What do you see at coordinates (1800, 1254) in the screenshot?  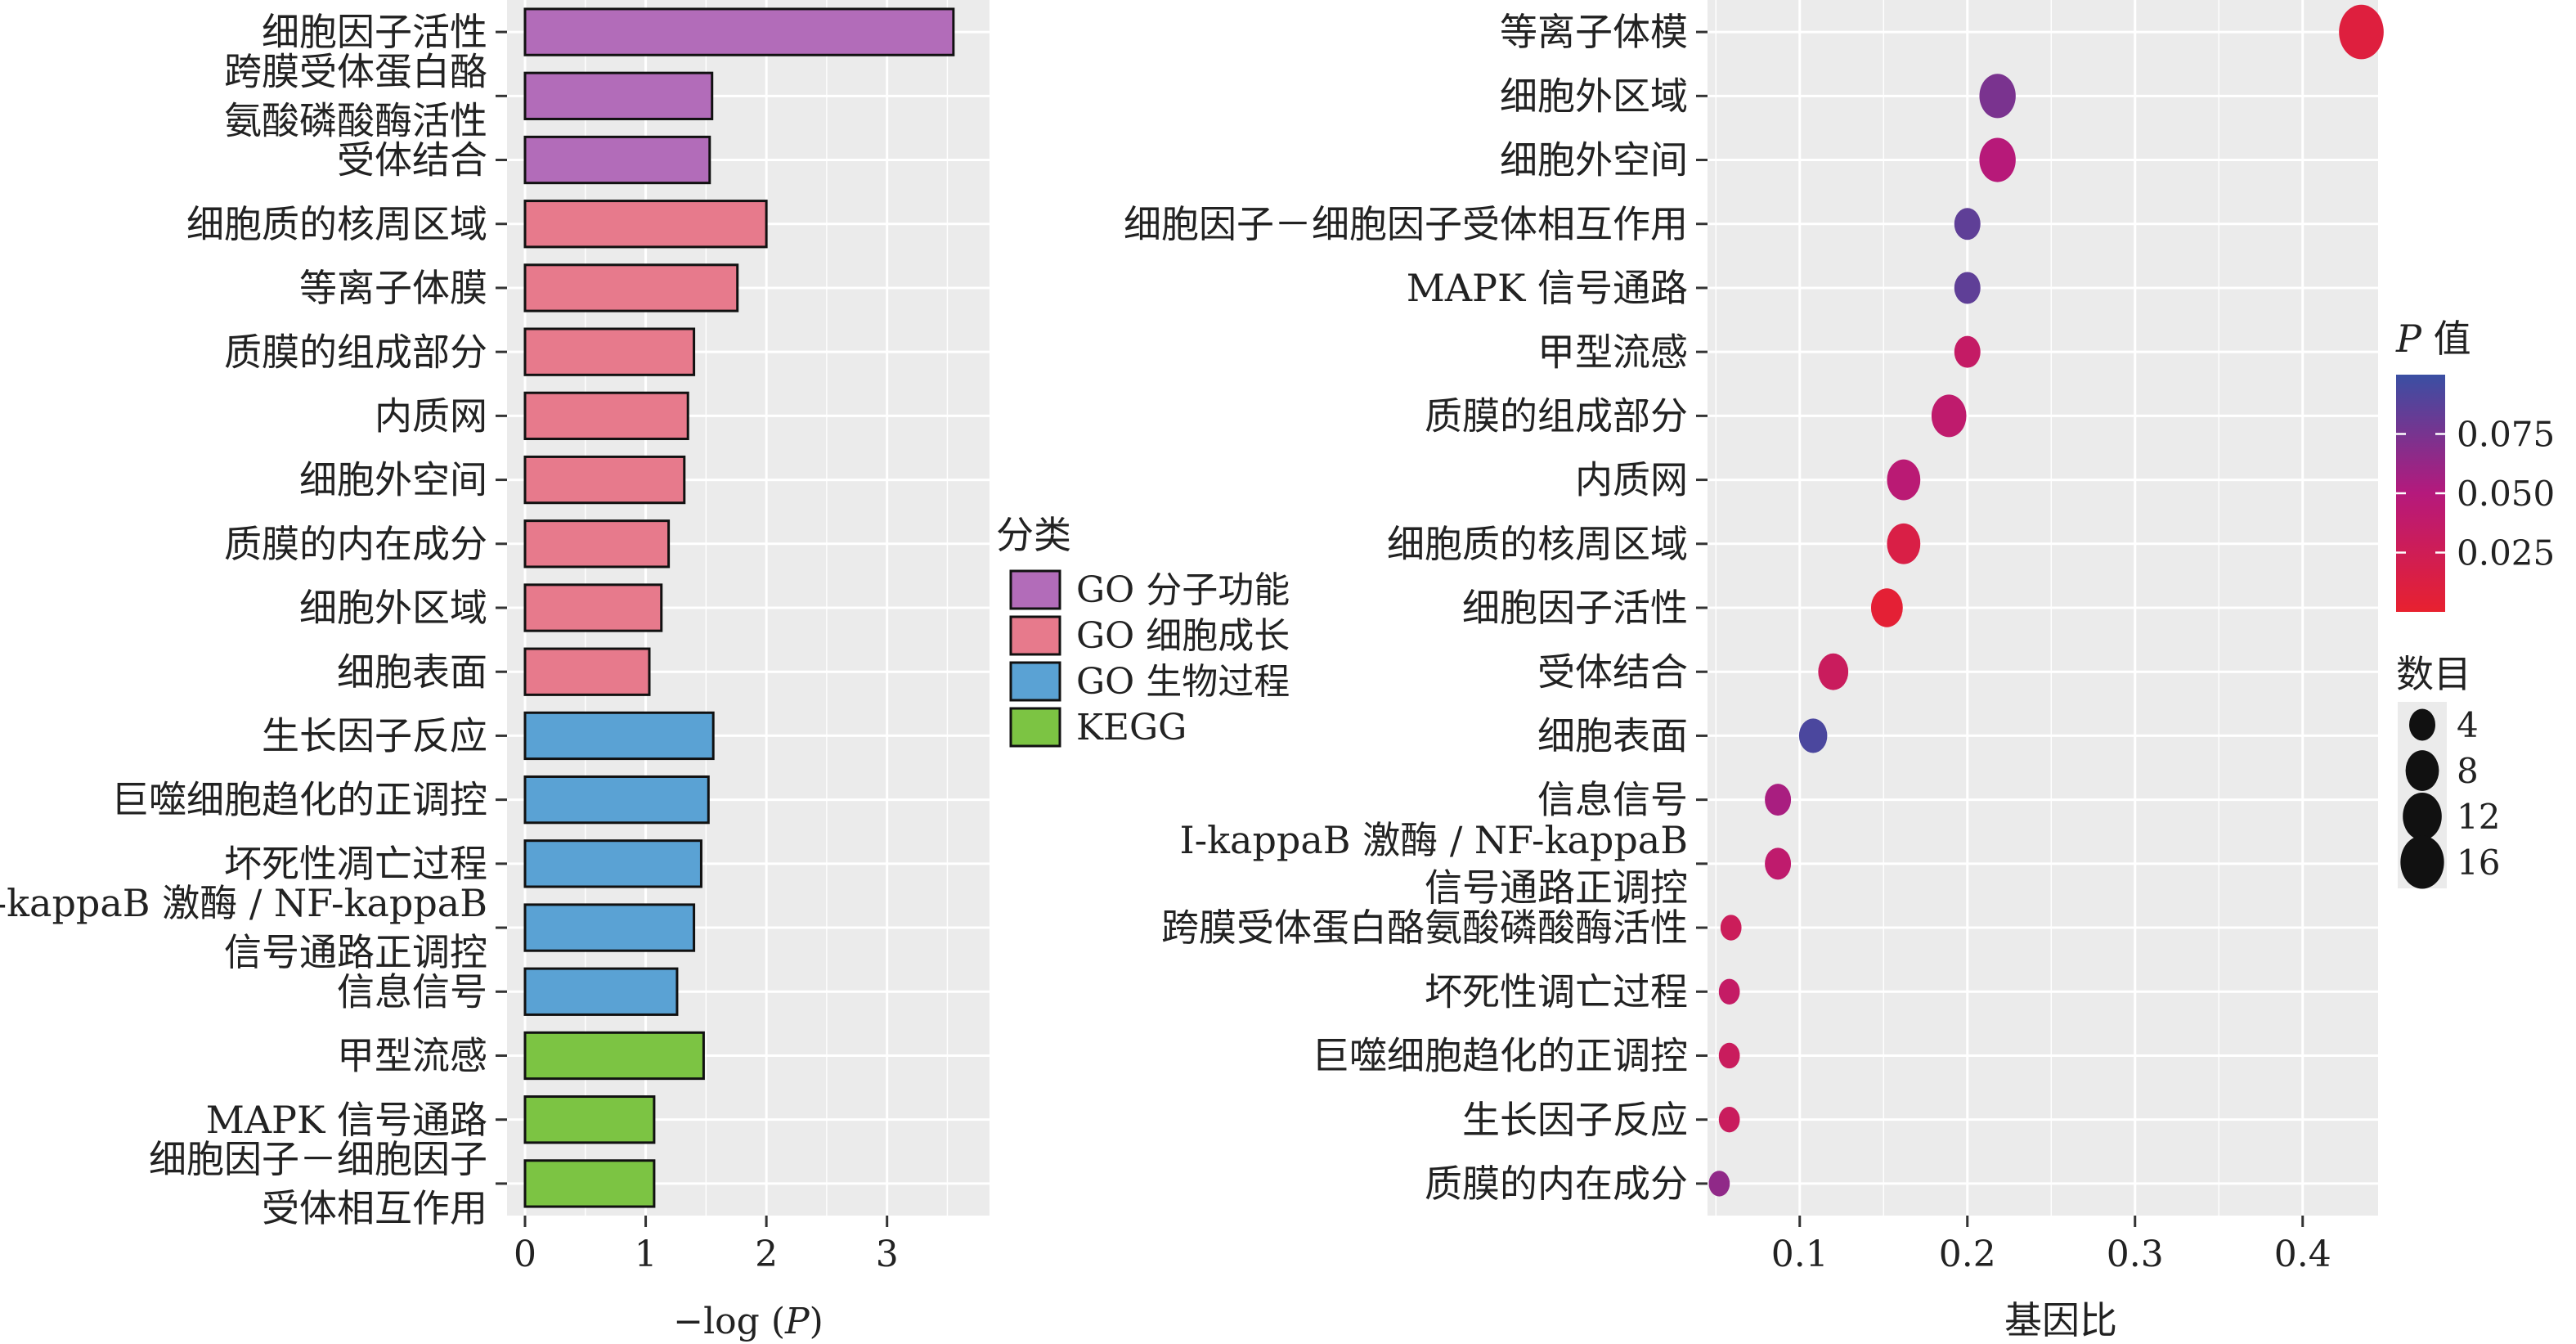 I see `dot-x-tick-label: 0.1` at bounding box center [1800, 1254].